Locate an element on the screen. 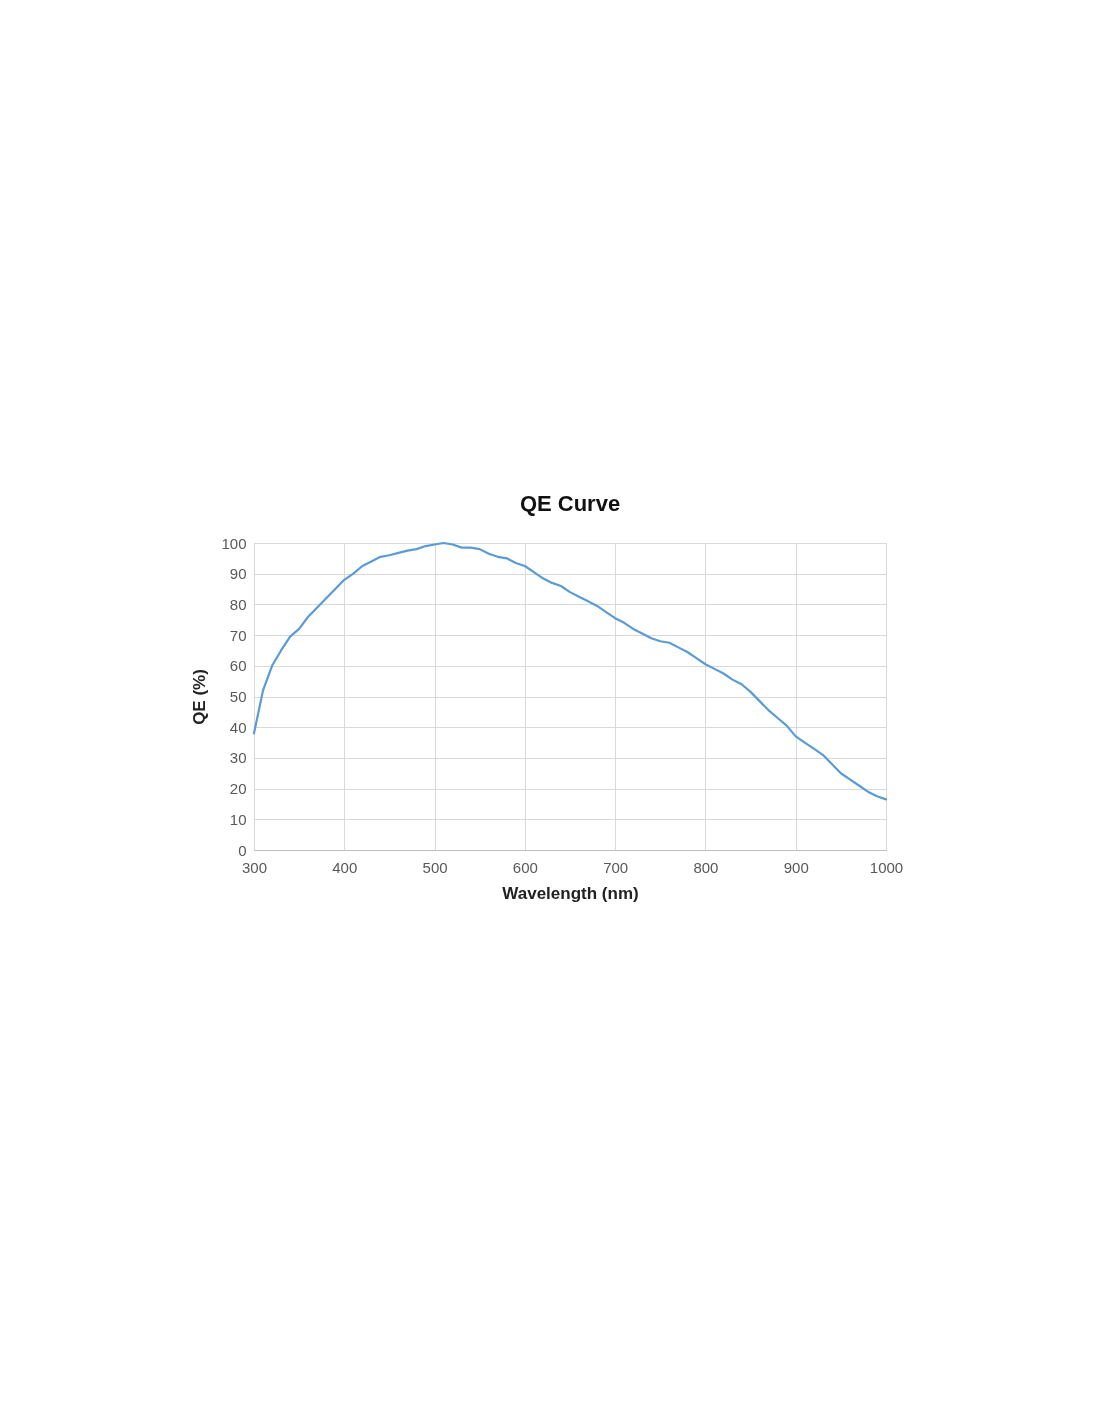 The image size is (1100, 1422). y-tick-label: 0 is located at coordinates (242, 850).